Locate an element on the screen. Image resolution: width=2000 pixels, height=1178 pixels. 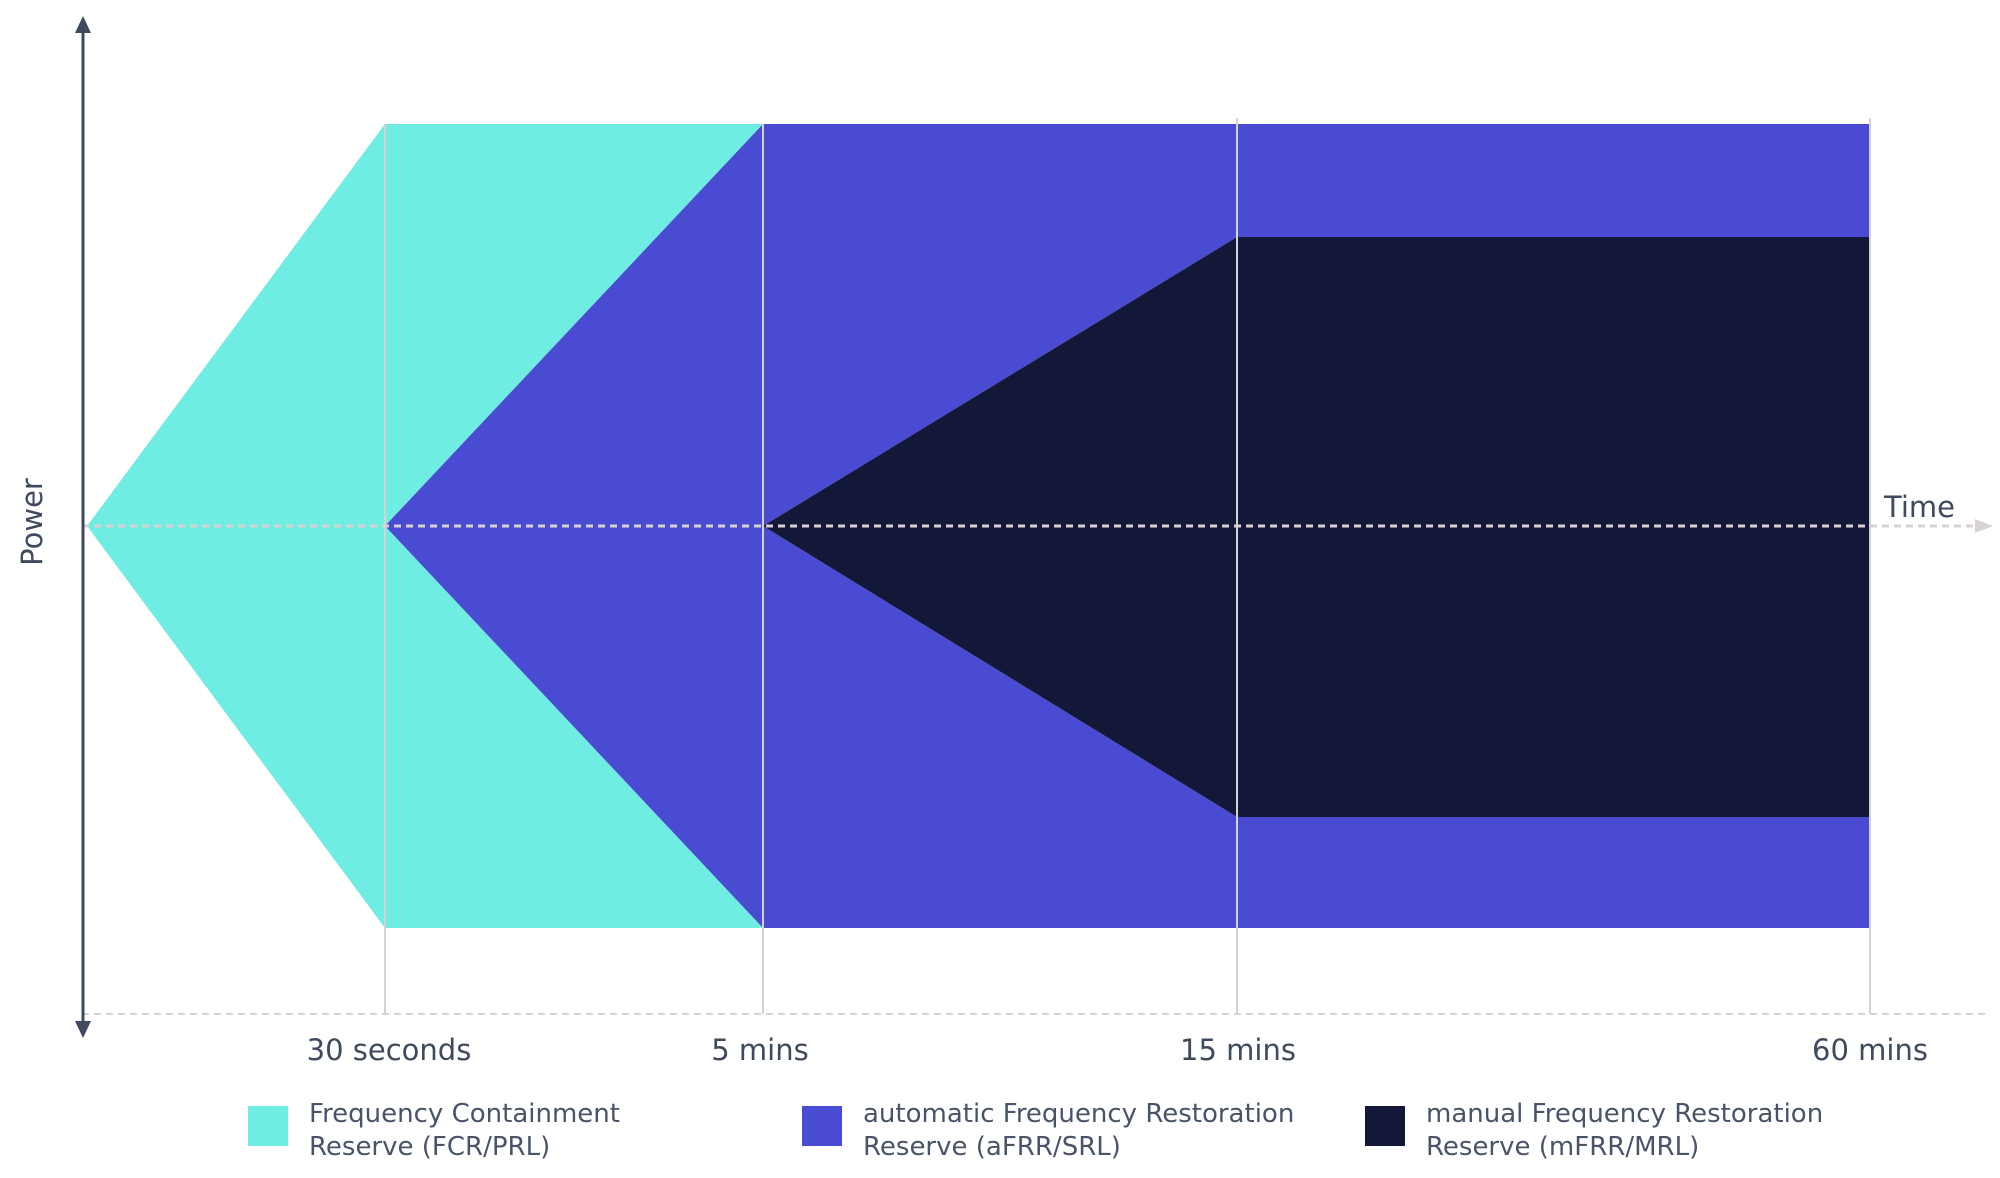
power-axis-label: Power is located at coordinates (32, 522).